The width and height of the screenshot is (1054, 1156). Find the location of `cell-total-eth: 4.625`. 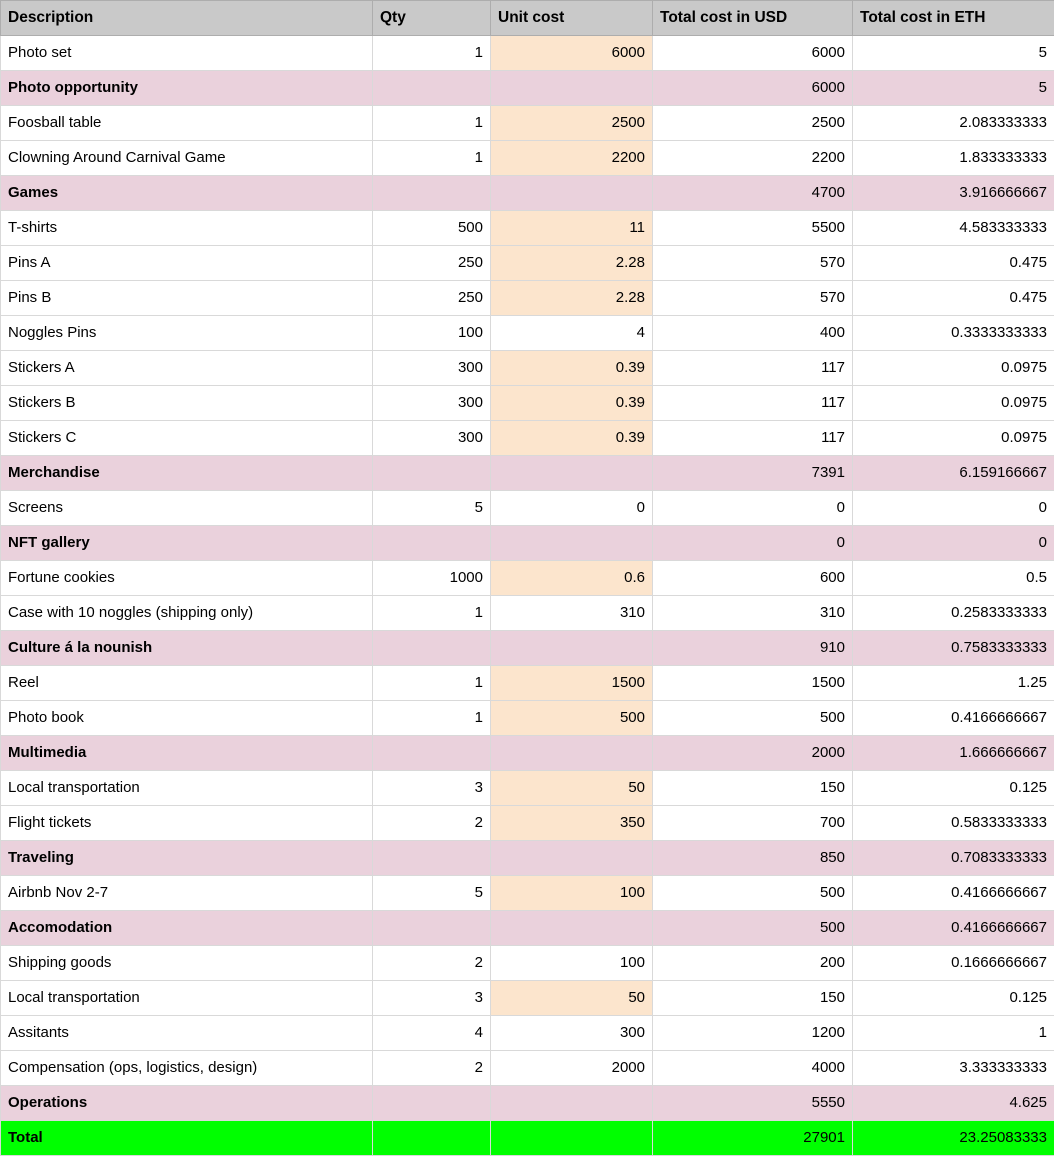

cell-total-eth: 4.625 is located at coordinates (953, 1103).